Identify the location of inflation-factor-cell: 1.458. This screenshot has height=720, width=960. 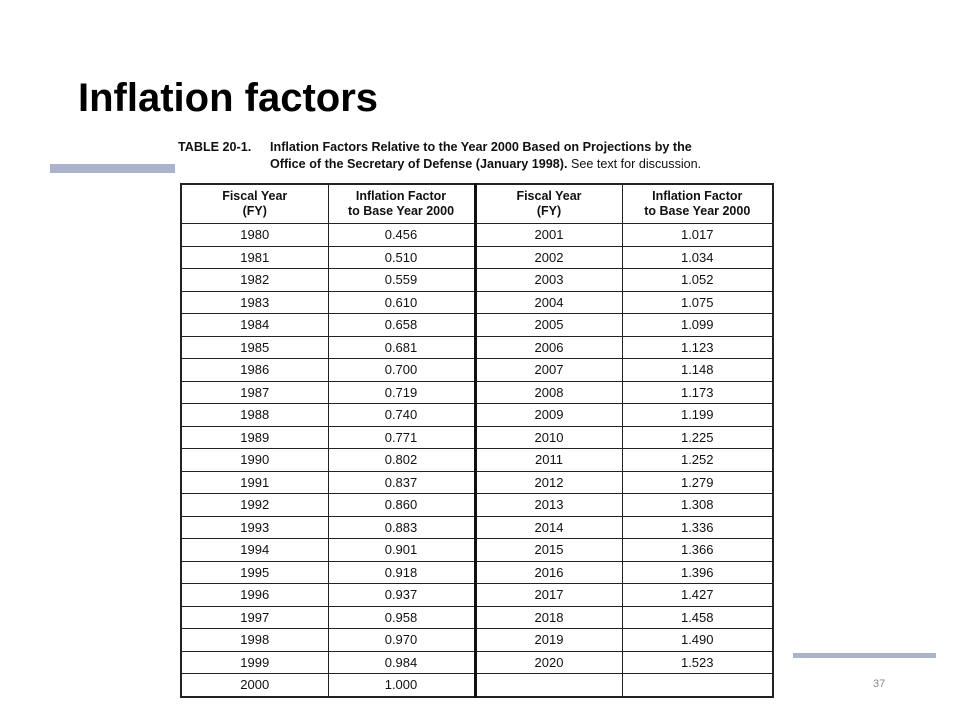
(697, 617).